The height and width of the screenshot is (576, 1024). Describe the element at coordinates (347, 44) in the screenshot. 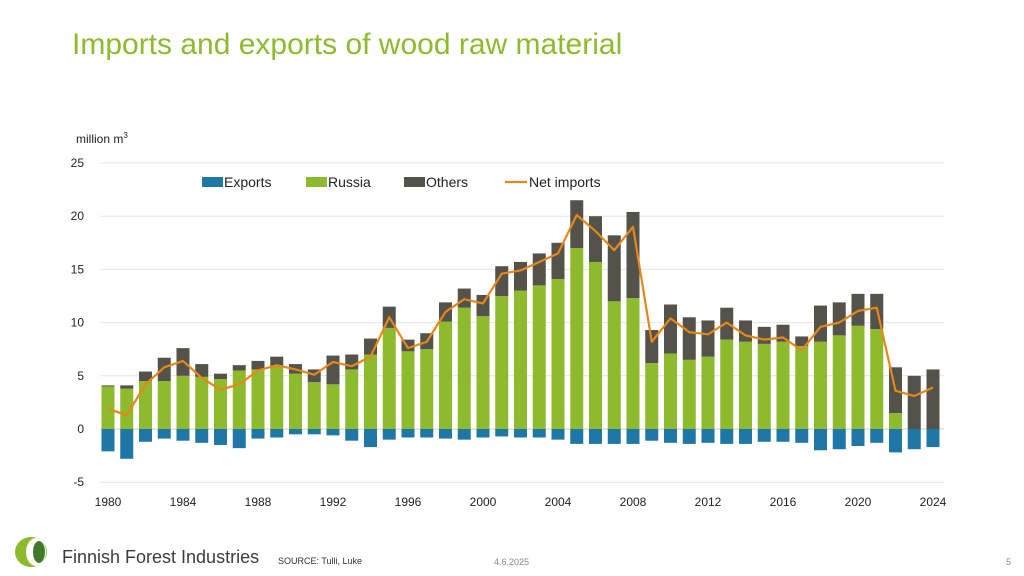

I see `slide-title: Imports and exports of wood raw material` at that location.